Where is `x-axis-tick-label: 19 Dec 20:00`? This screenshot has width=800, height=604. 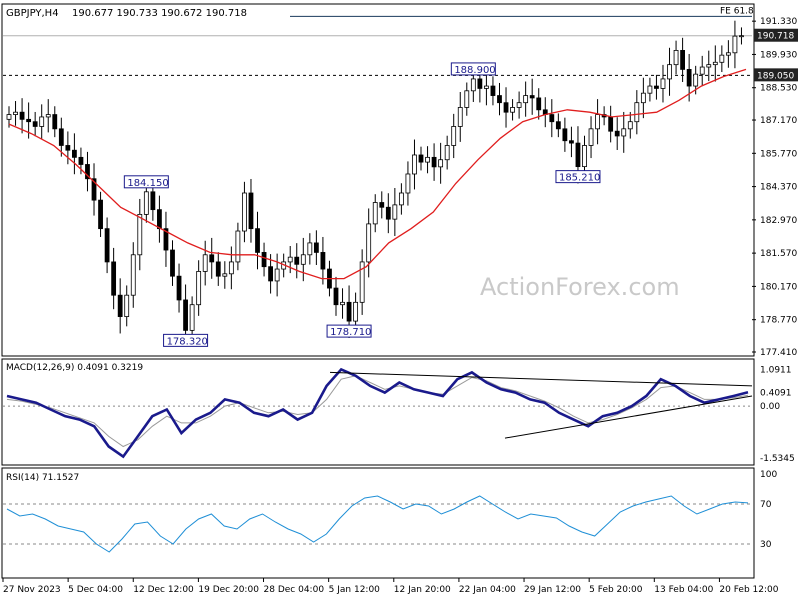 x-axis-tick-label: 19 Dec 20:00 is located at coordinates (228, 590).